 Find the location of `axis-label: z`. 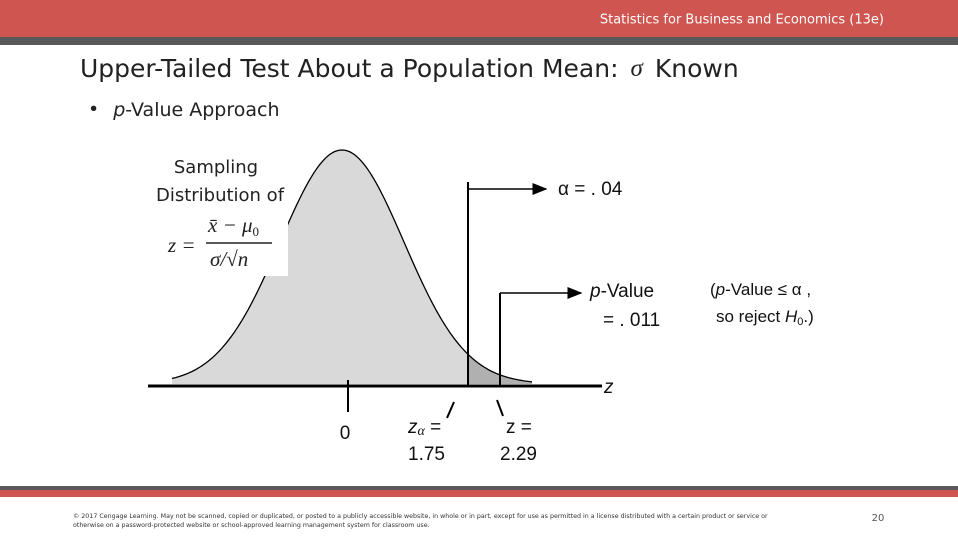

axis-label: z is located at coordinates (608, 387).